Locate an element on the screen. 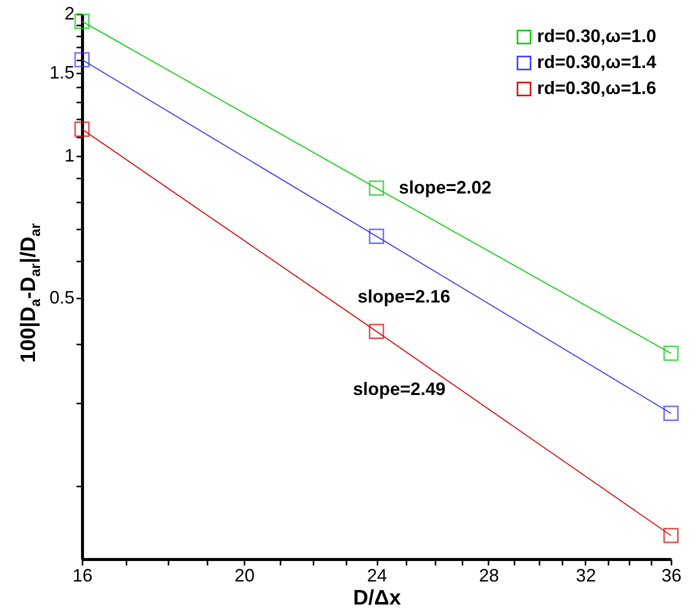 The height and width of the screenshot is (616, 698). y-tick-label: 1 is located at coordinates (69, 156).